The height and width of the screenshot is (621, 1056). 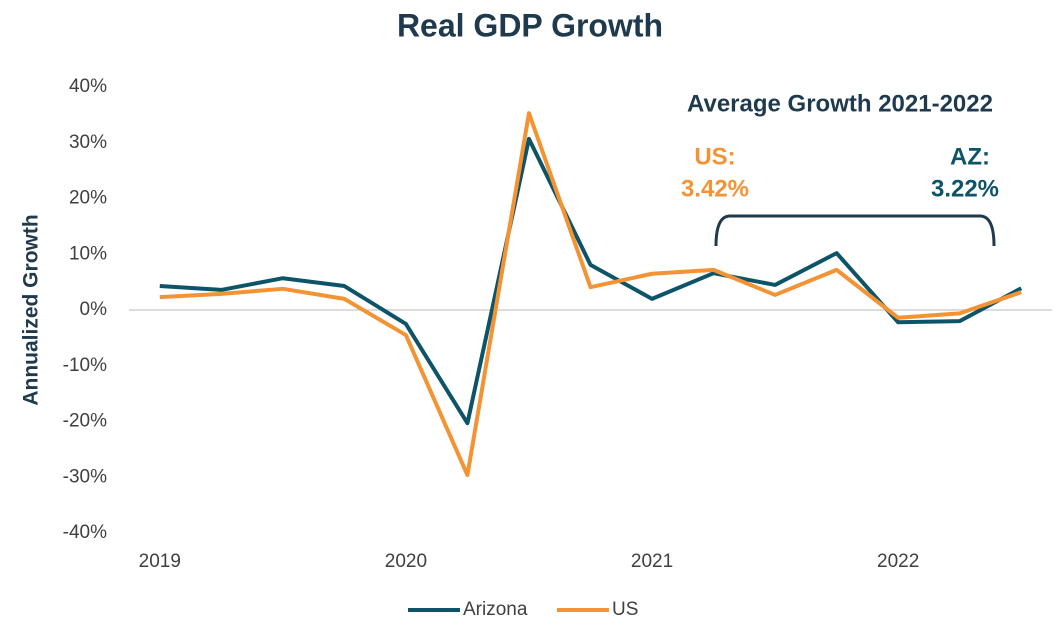 I want to click on annotation: AZ:, so click(x=970, y=156).